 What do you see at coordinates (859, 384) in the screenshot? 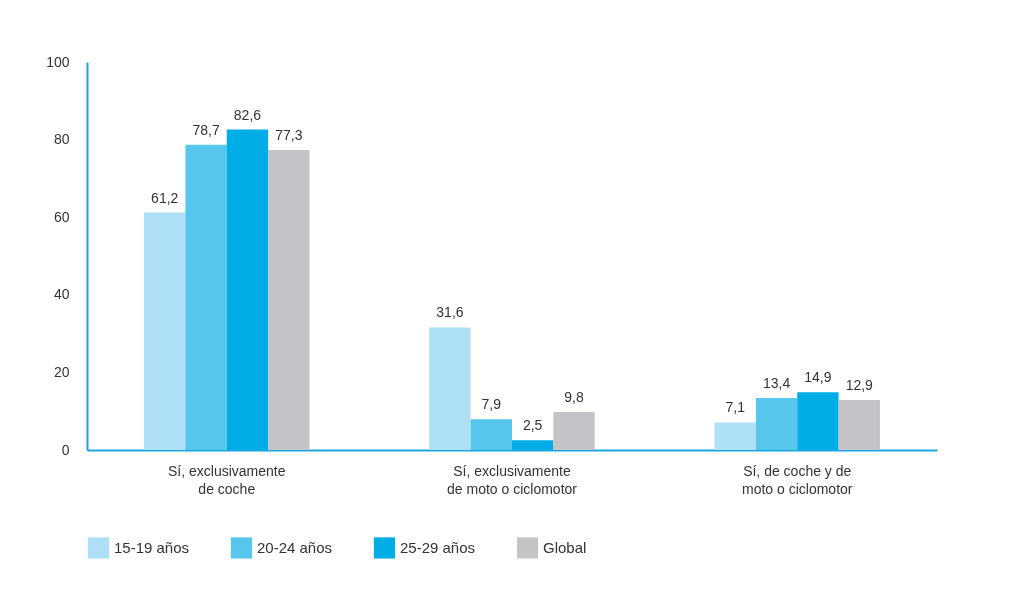
I see `data-label: 12,9` at bounding box center [859, 384].